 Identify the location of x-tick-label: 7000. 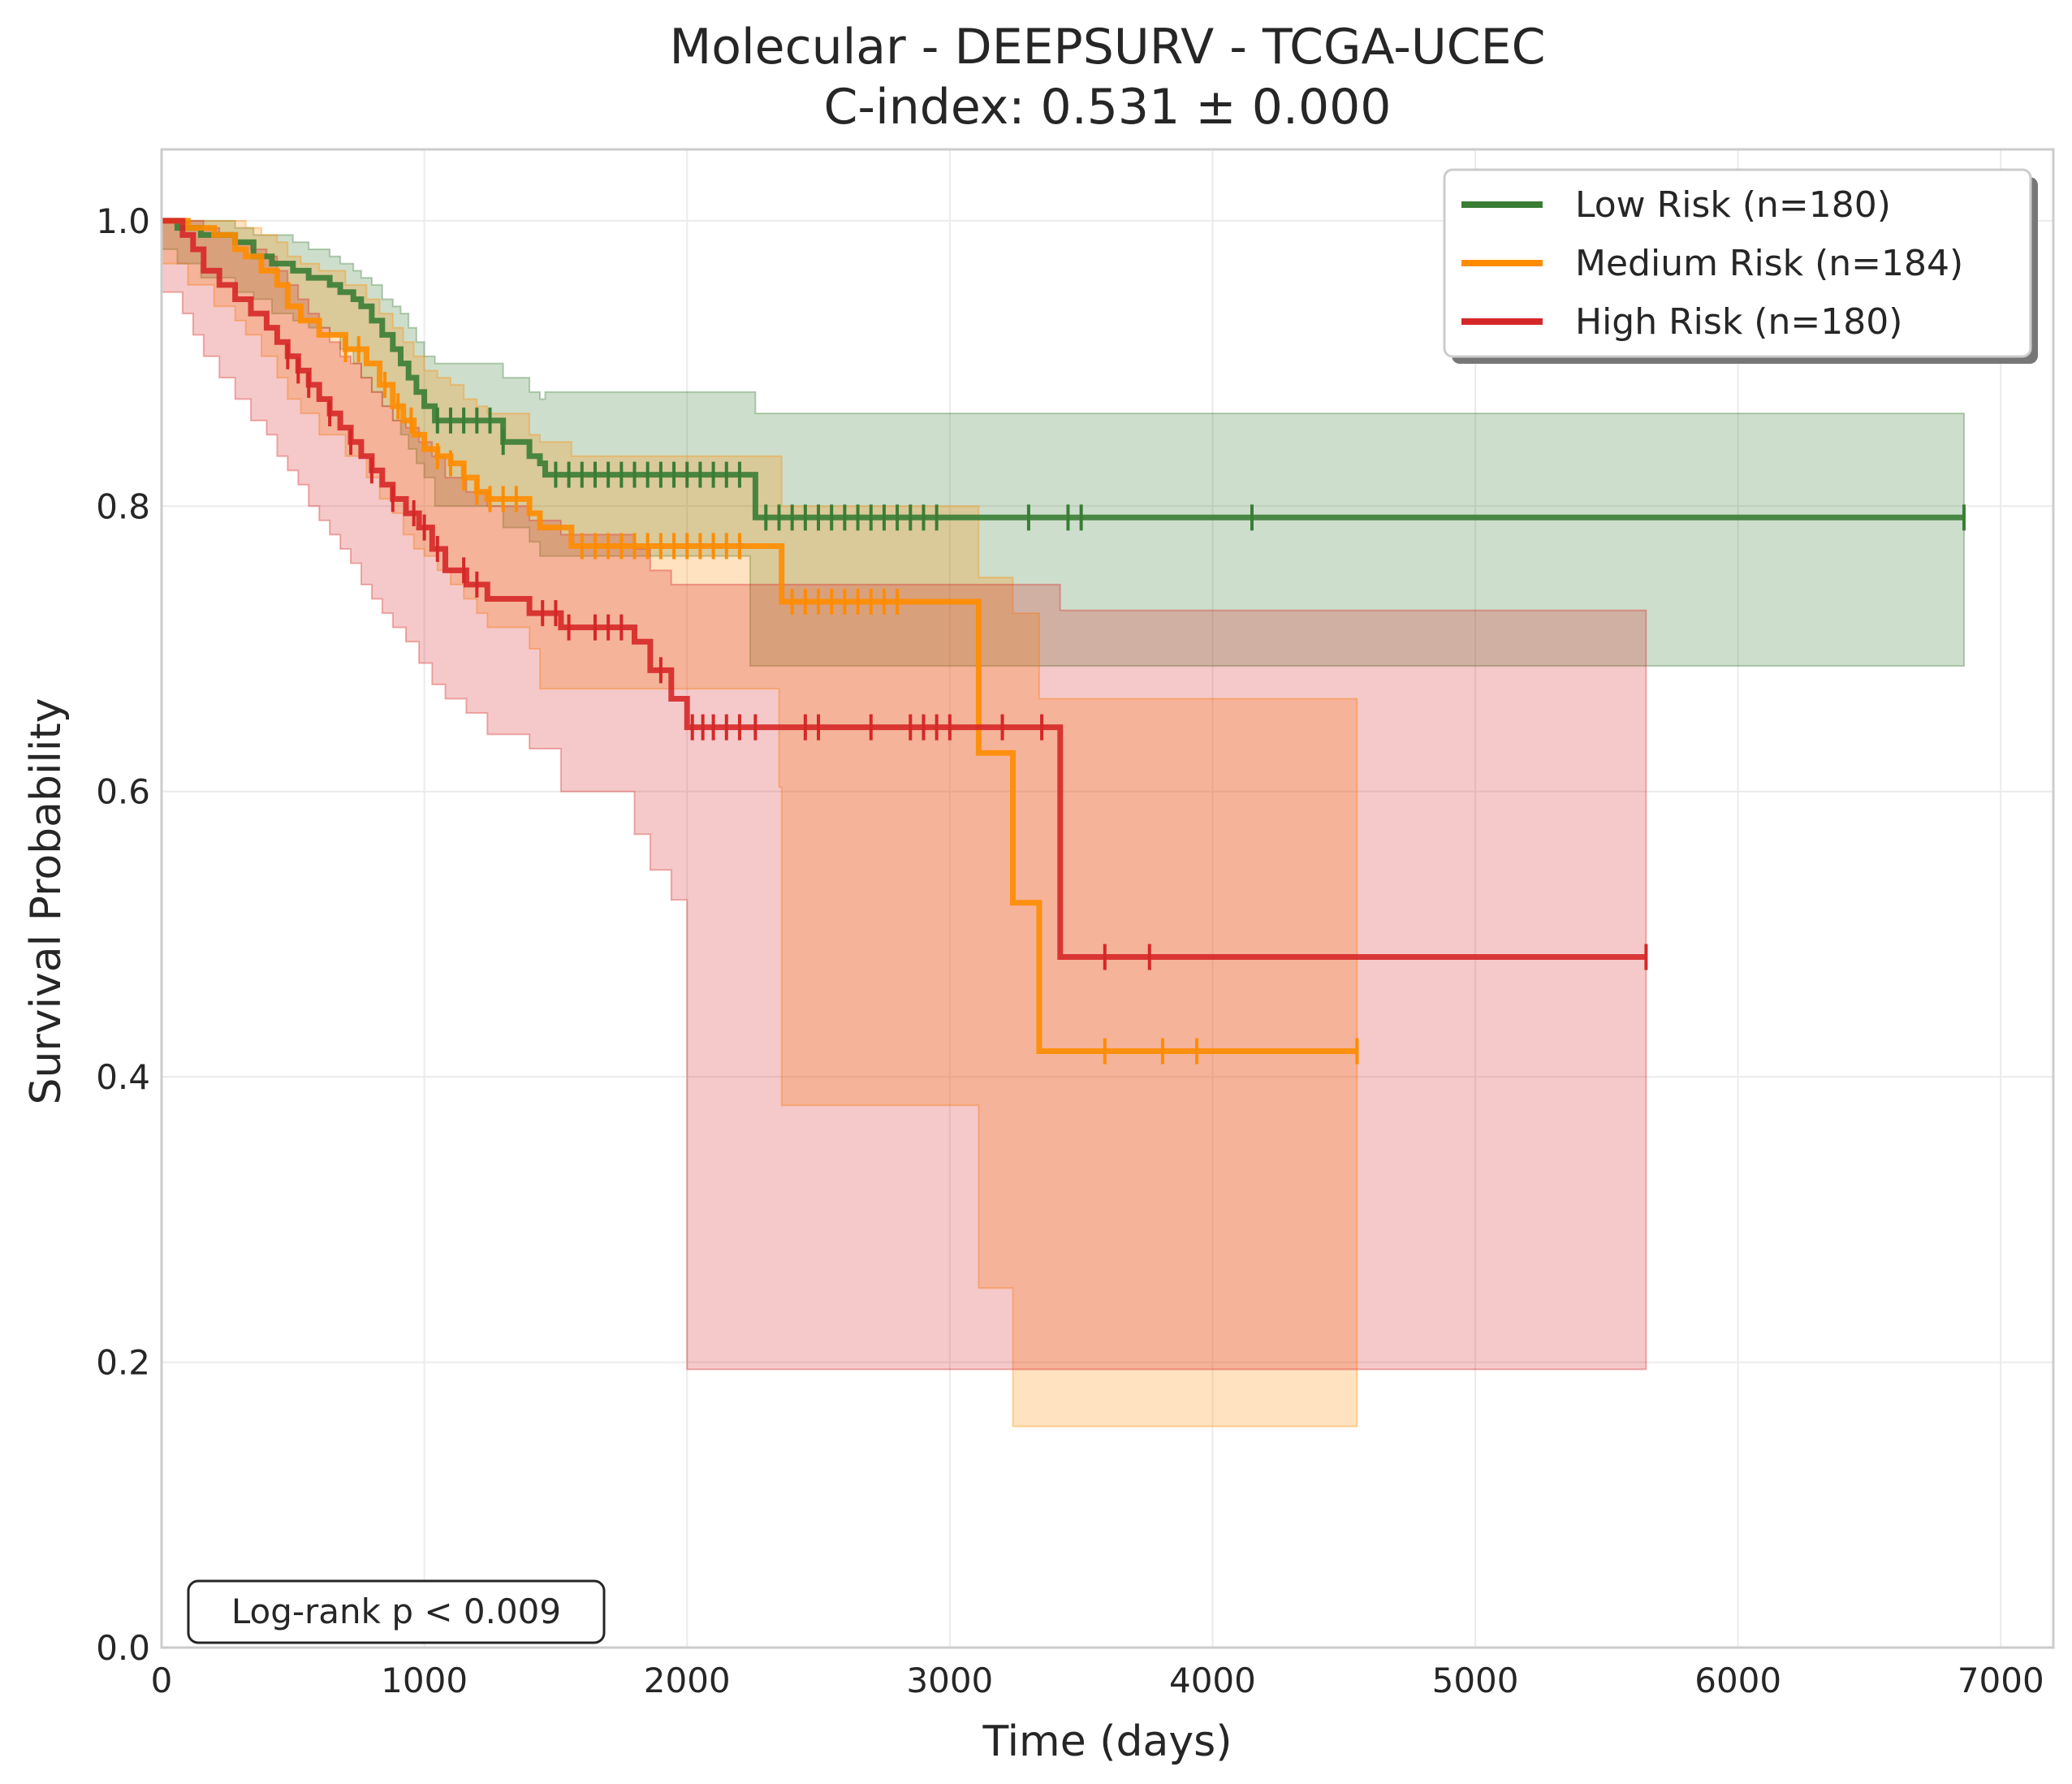
(2001, 1680).